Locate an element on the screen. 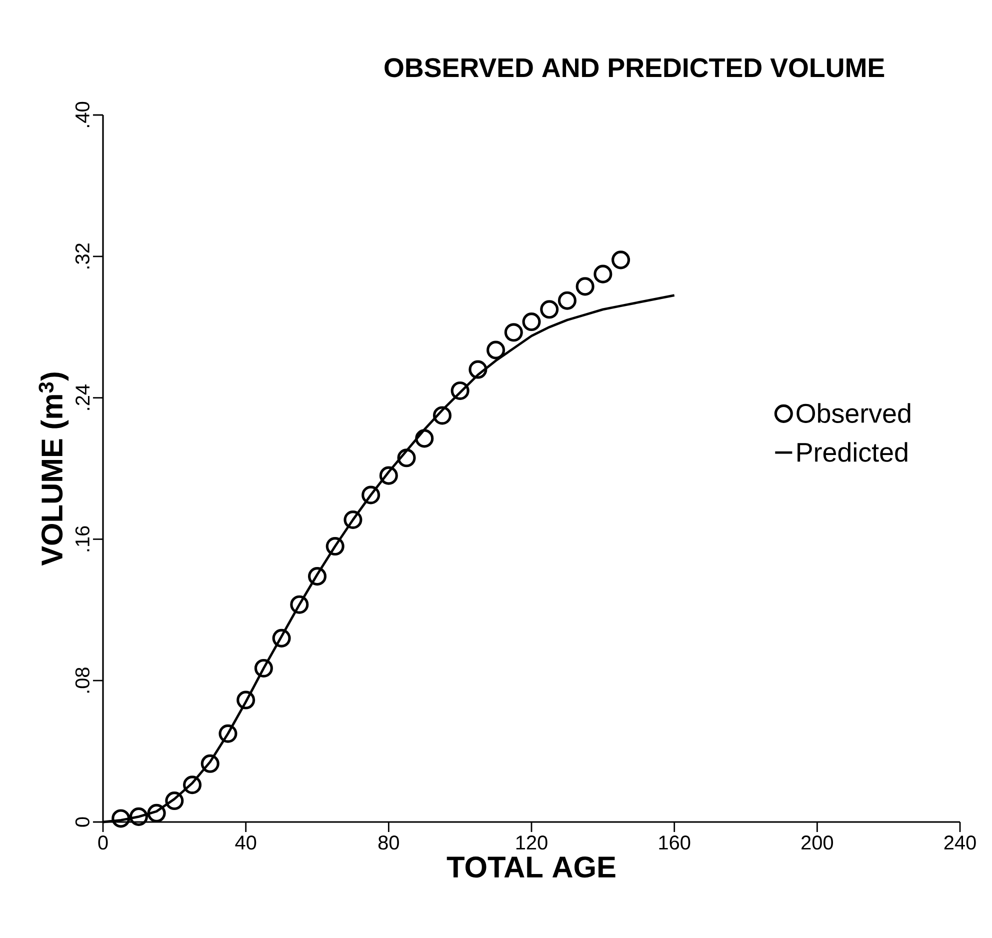 Image resolution: width=992 pixels, height=938 pixels. y-tick-label: .32 is located at coordinates (82, 256).